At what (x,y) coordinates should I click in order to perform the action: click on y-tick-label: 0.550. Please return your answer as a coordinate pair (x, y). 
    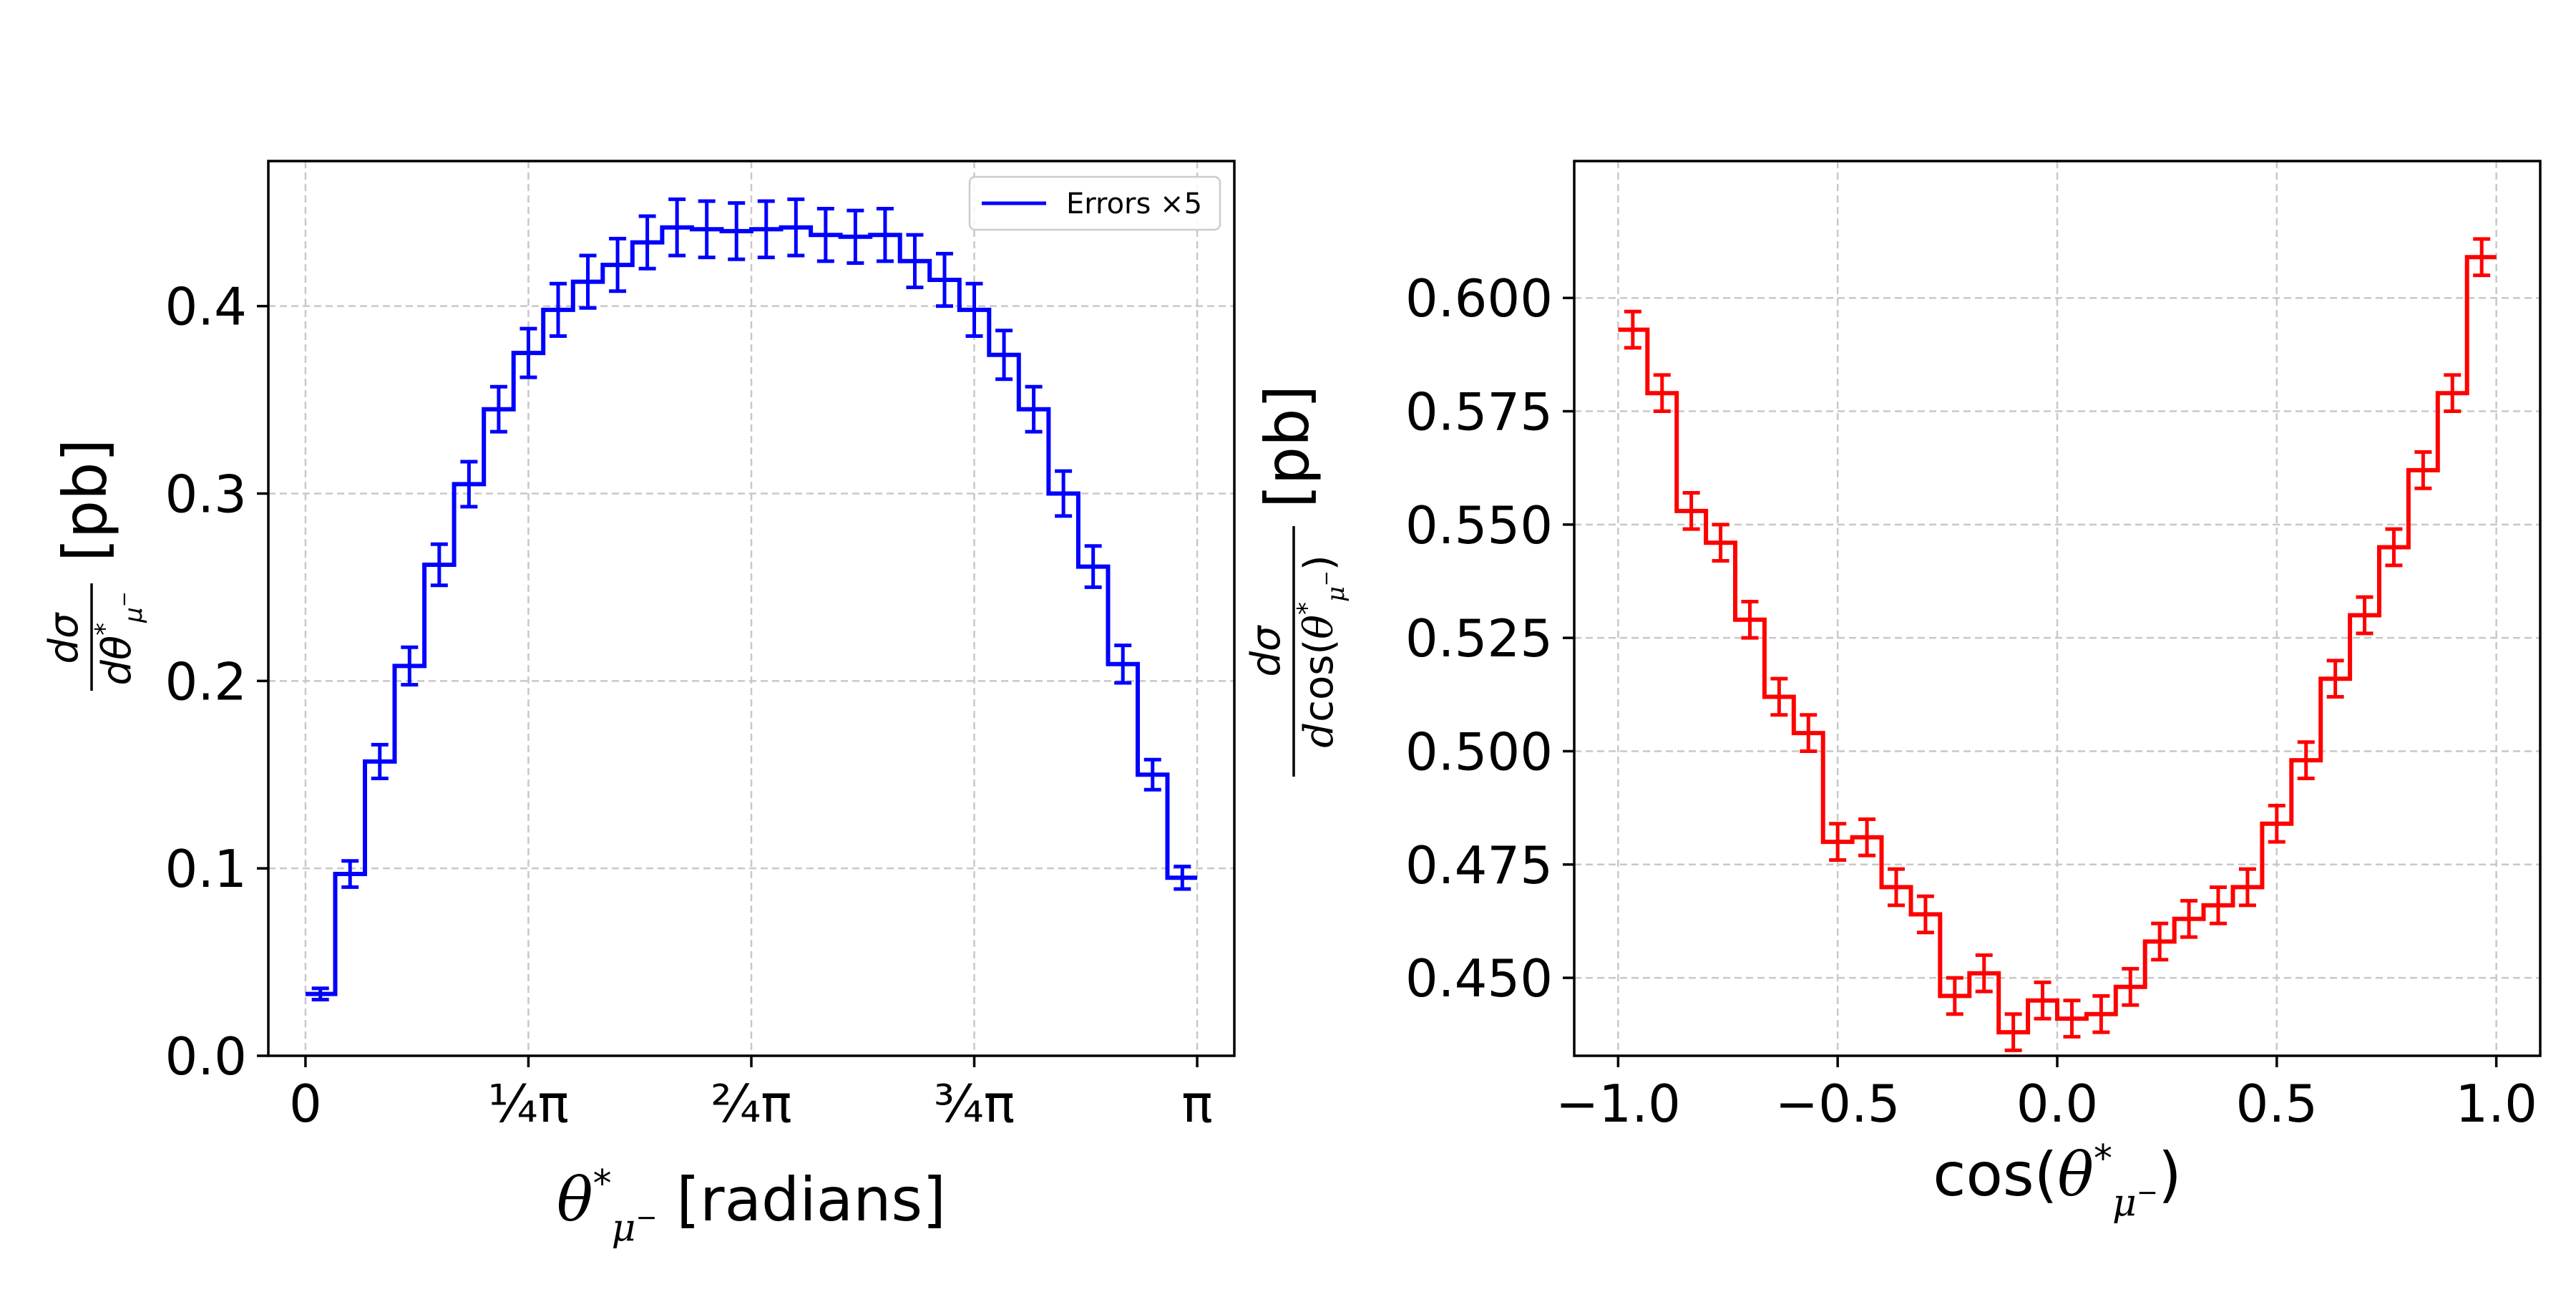
    Looking at the image, I should click on (1479, 525).